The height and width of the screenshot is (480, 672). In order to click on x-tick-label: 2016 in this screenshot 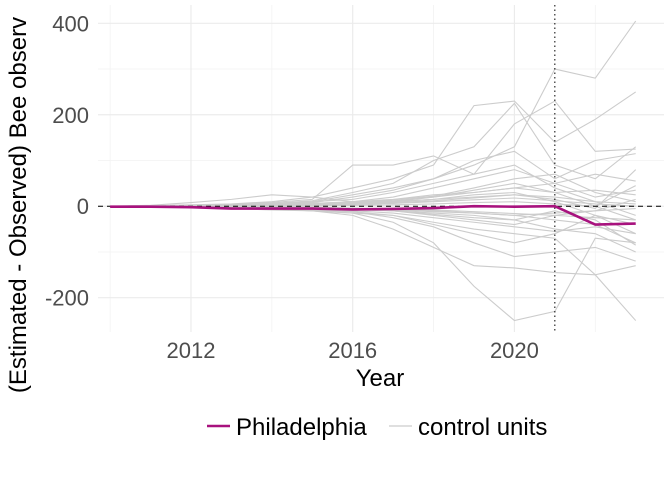, I will do `click(352, 350)`.